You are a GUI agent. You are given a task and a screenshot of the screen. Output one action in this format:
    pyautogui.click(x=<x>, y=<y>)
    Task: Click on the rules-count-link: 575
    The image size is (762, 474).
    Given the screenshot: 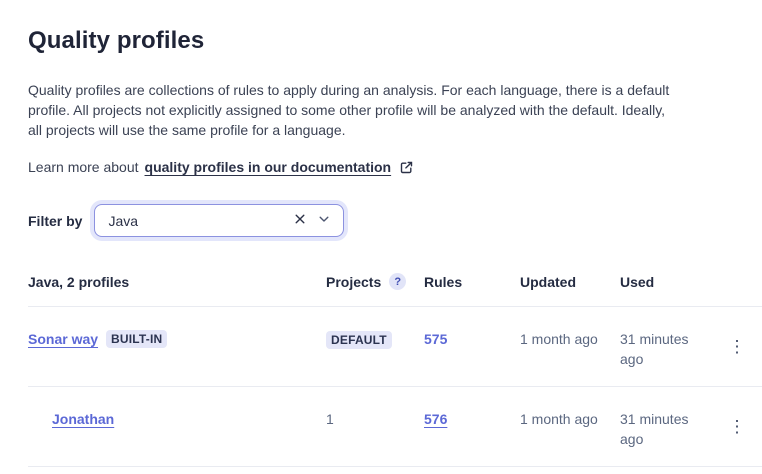 What is the action you would take?
    pyautogui.click(x=436, y=339)
    